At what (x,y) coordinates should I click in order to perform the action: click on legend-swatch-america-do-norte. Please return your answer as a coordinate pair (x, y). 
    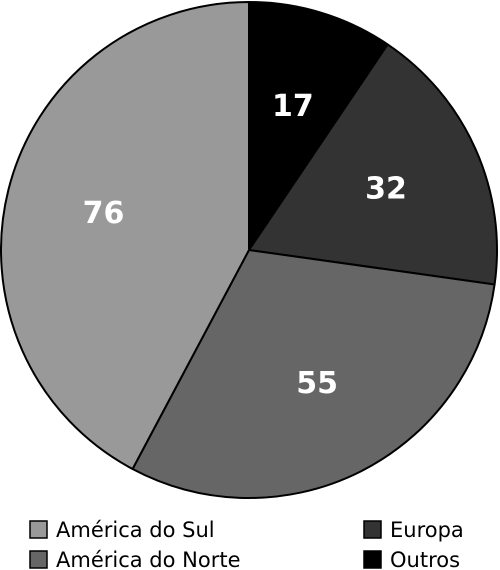
    Looking at the image, I should click on (38, 559).